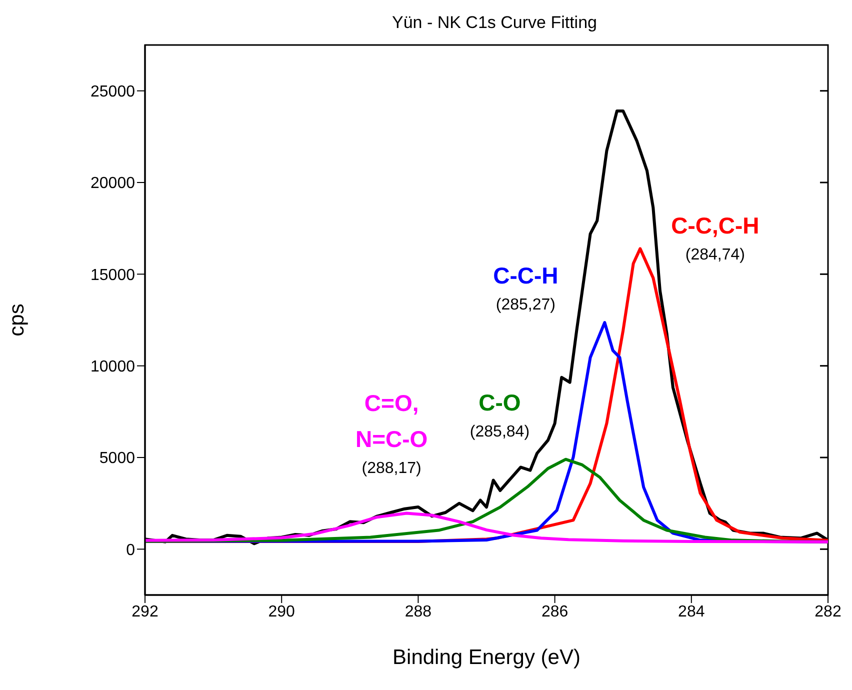  I want to click on y-tick-label: 20000, so click(113, 183).